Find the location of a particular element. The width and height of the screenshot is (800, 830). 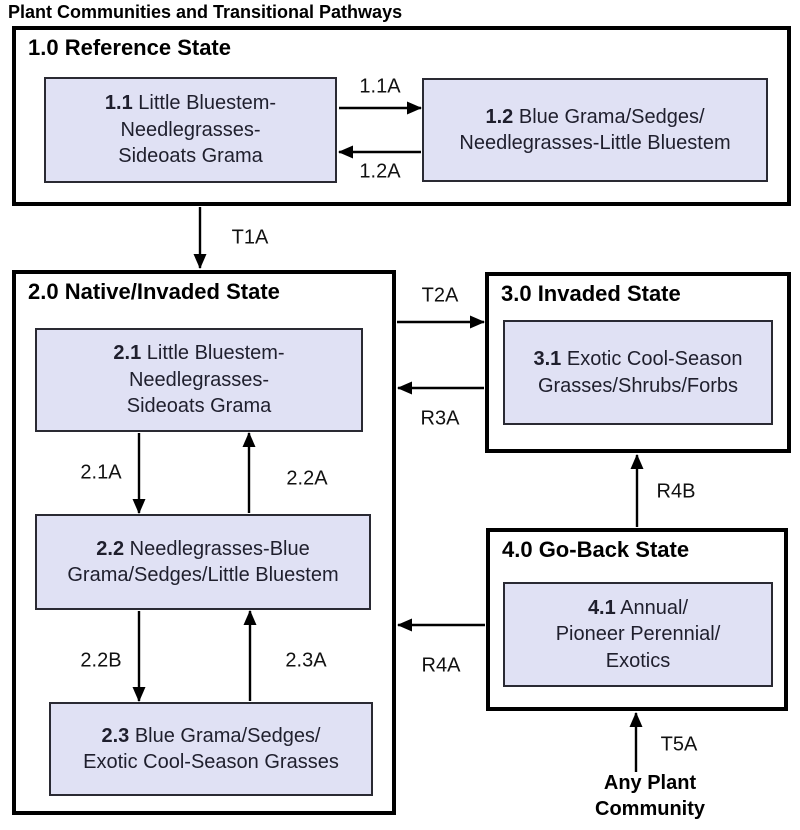

community-number-1-2: 1.2 is located at coordinates (499, 116).